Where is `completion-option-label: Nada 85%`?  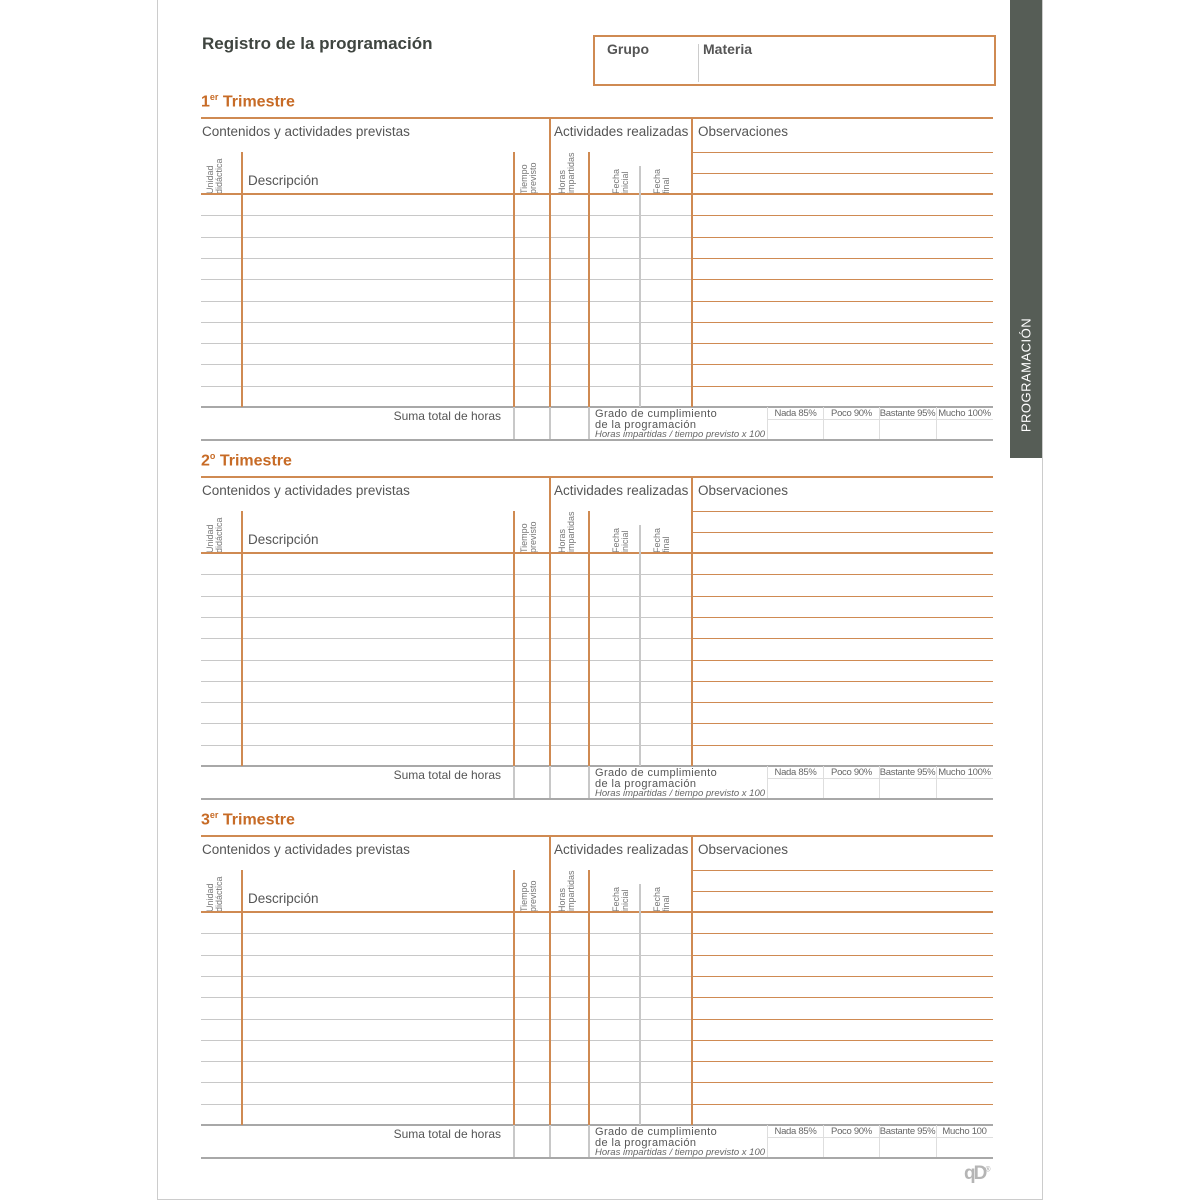 completion-option-label: Nada 85% is located at coordinates (795, 1131).